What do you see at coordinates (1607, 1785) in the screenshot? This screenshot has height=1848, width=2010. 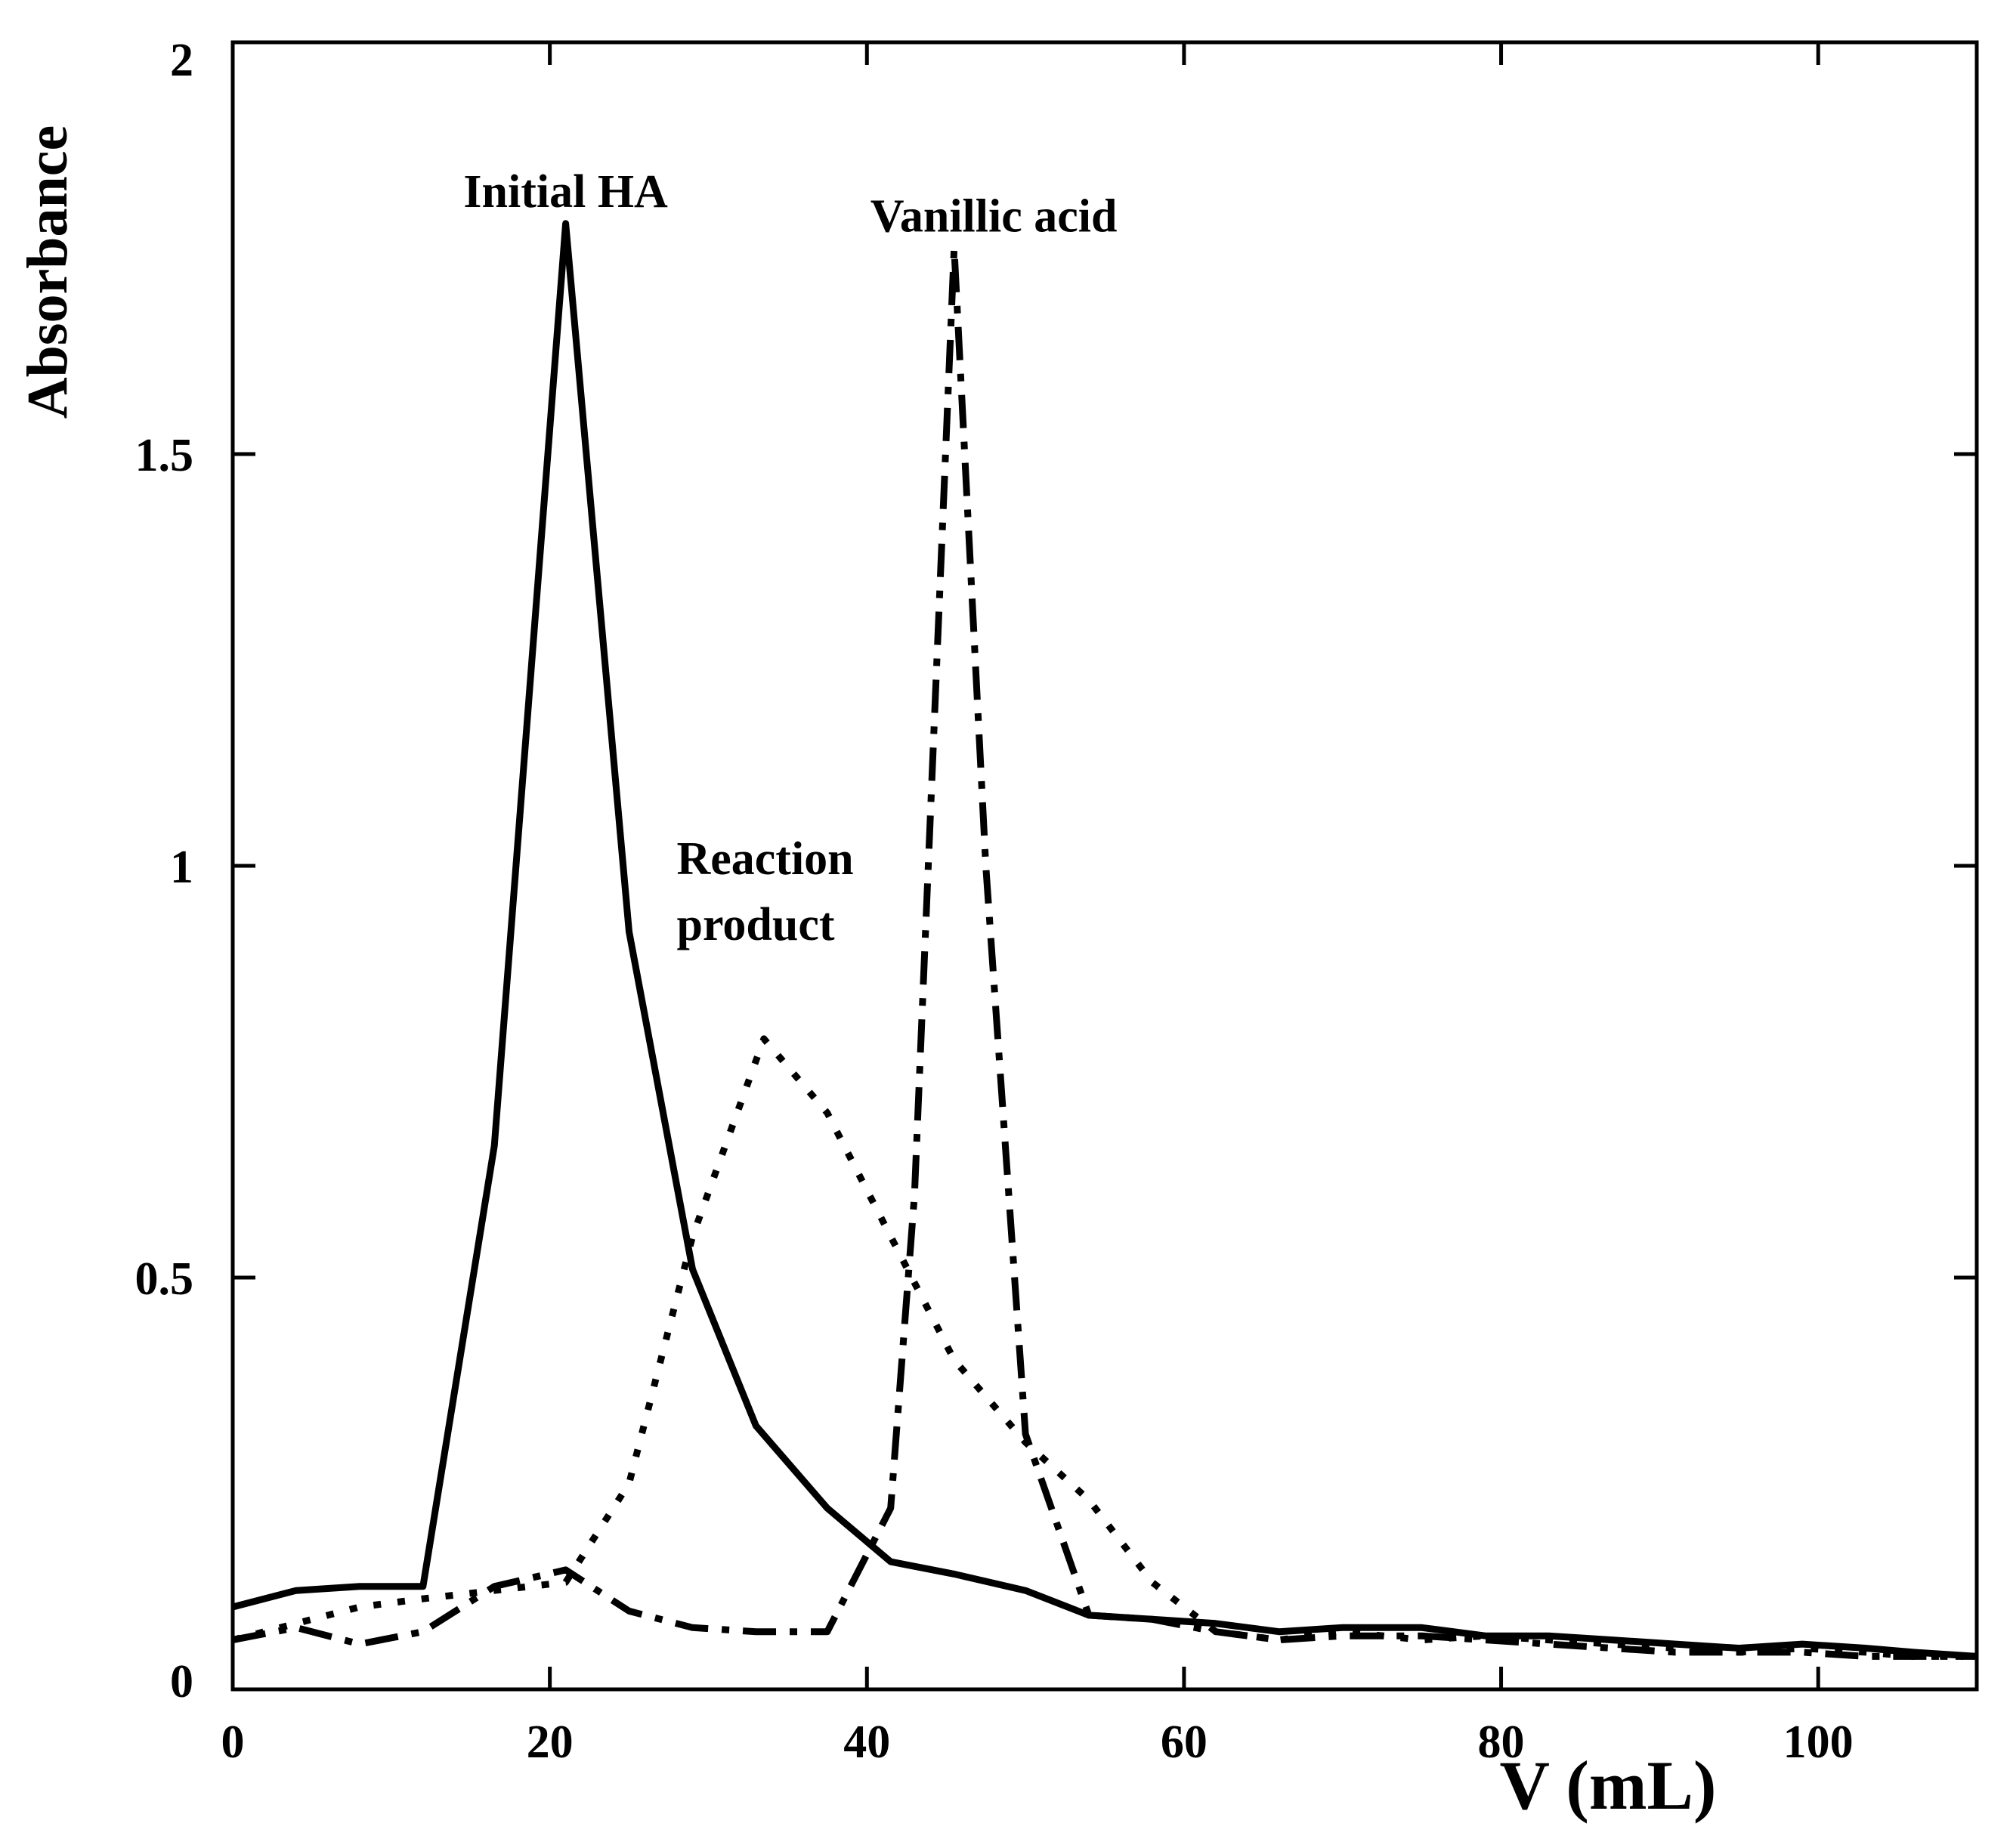 I see `x-axis-label: V (mL)` at bounding box center [1607, 1785].